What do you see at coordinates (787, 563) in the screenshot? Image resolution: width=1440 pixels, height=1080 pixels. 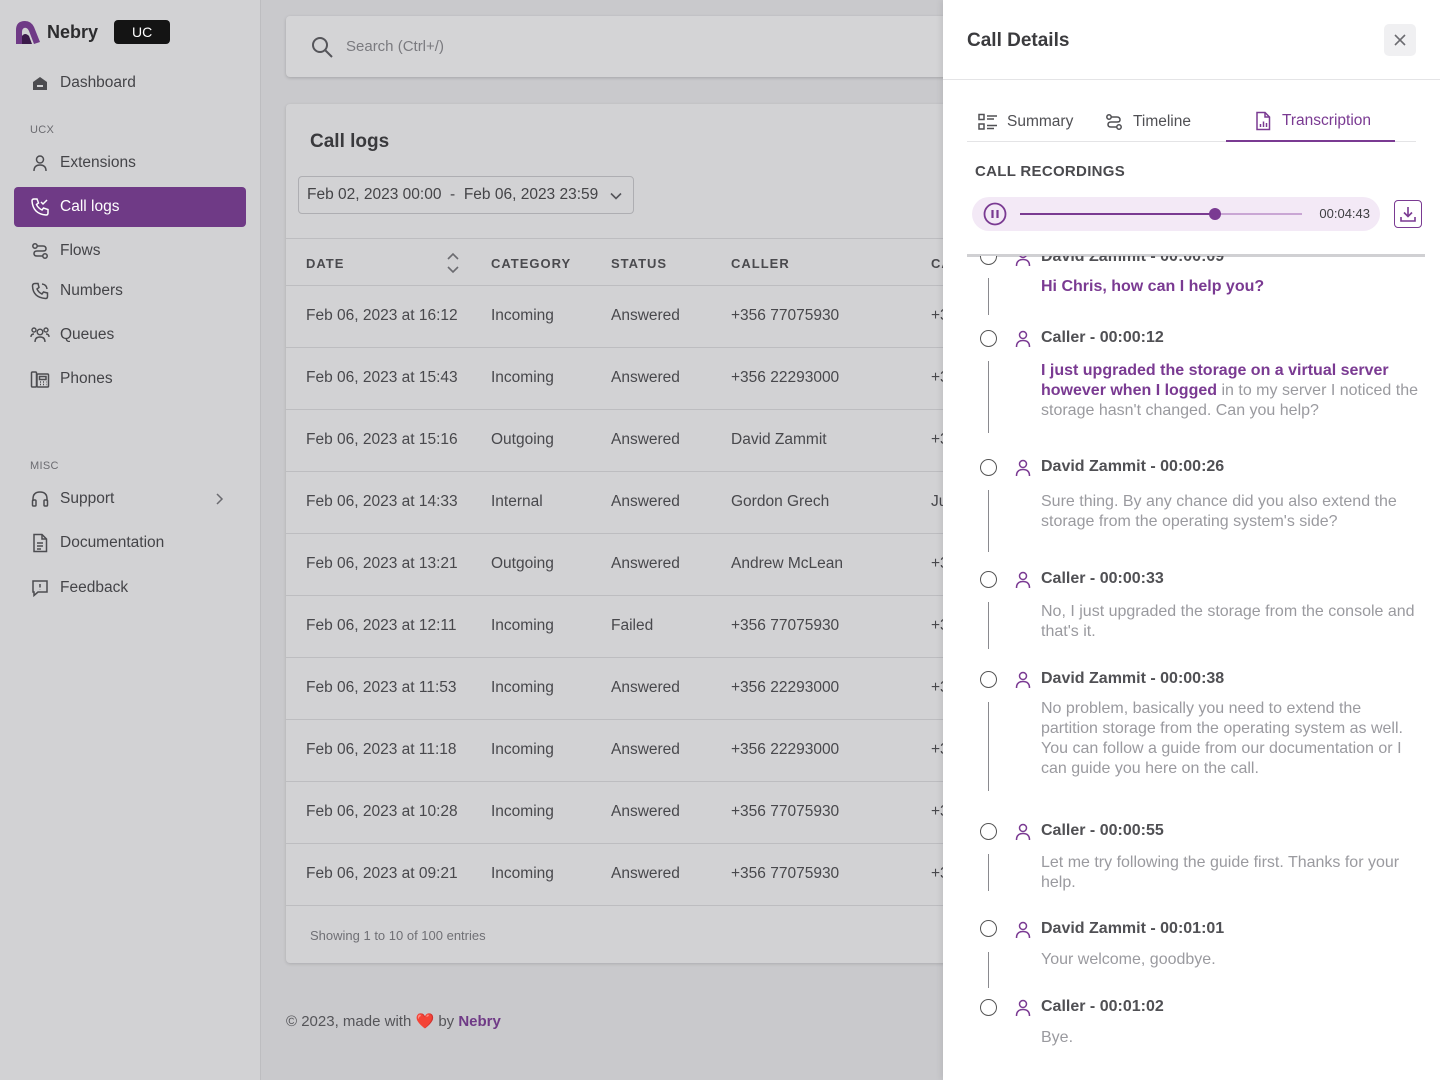 I see `cell-caller: Andrew McLean` at bounding box center [787, 563].